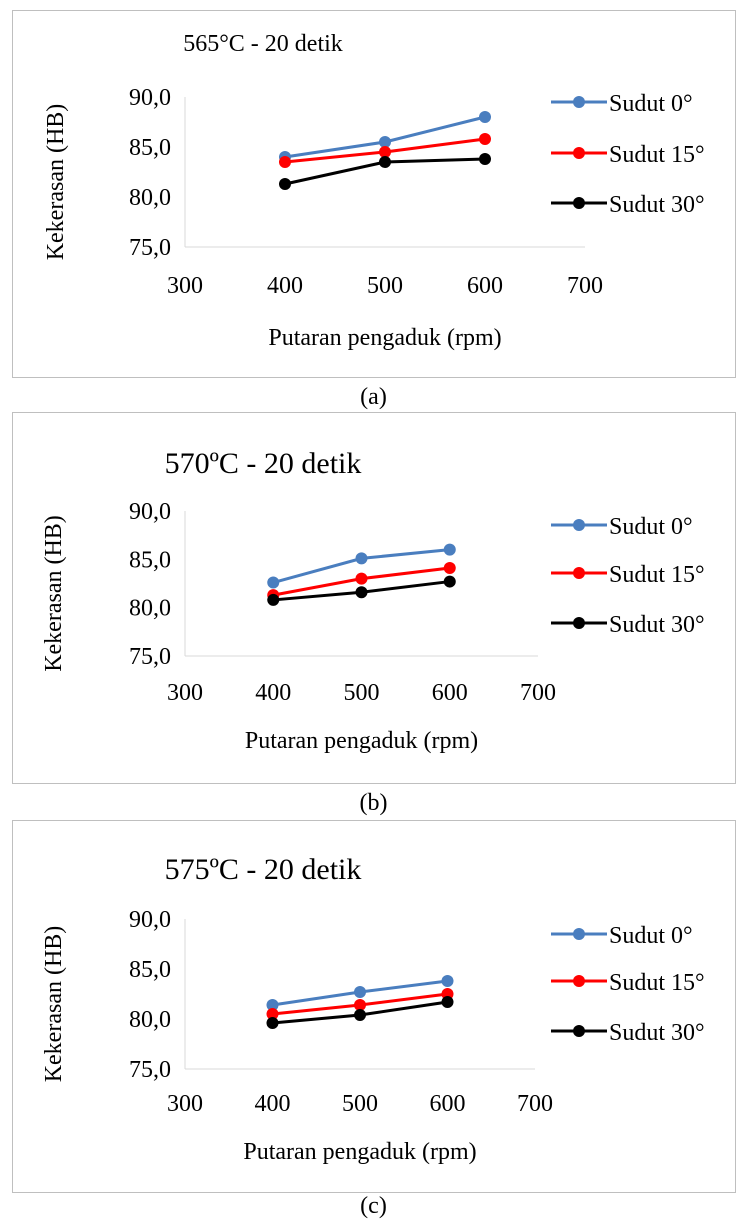  I want to click on chart-title: 570ºC - 20 detik, so click(263, 463).